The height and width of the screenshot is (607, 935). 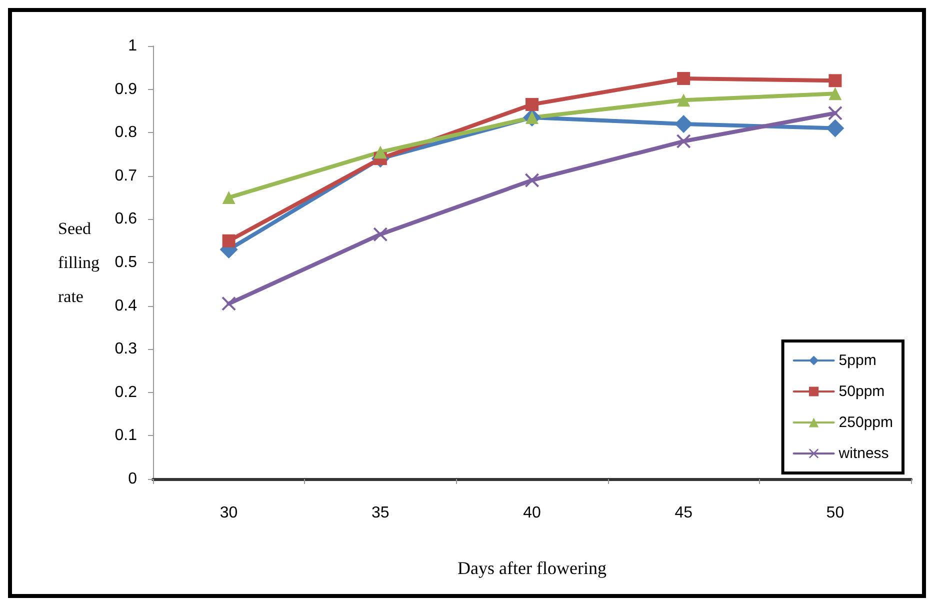 I want to click on y-axis-title: Seed filling rate, so click(x=79, y=262).